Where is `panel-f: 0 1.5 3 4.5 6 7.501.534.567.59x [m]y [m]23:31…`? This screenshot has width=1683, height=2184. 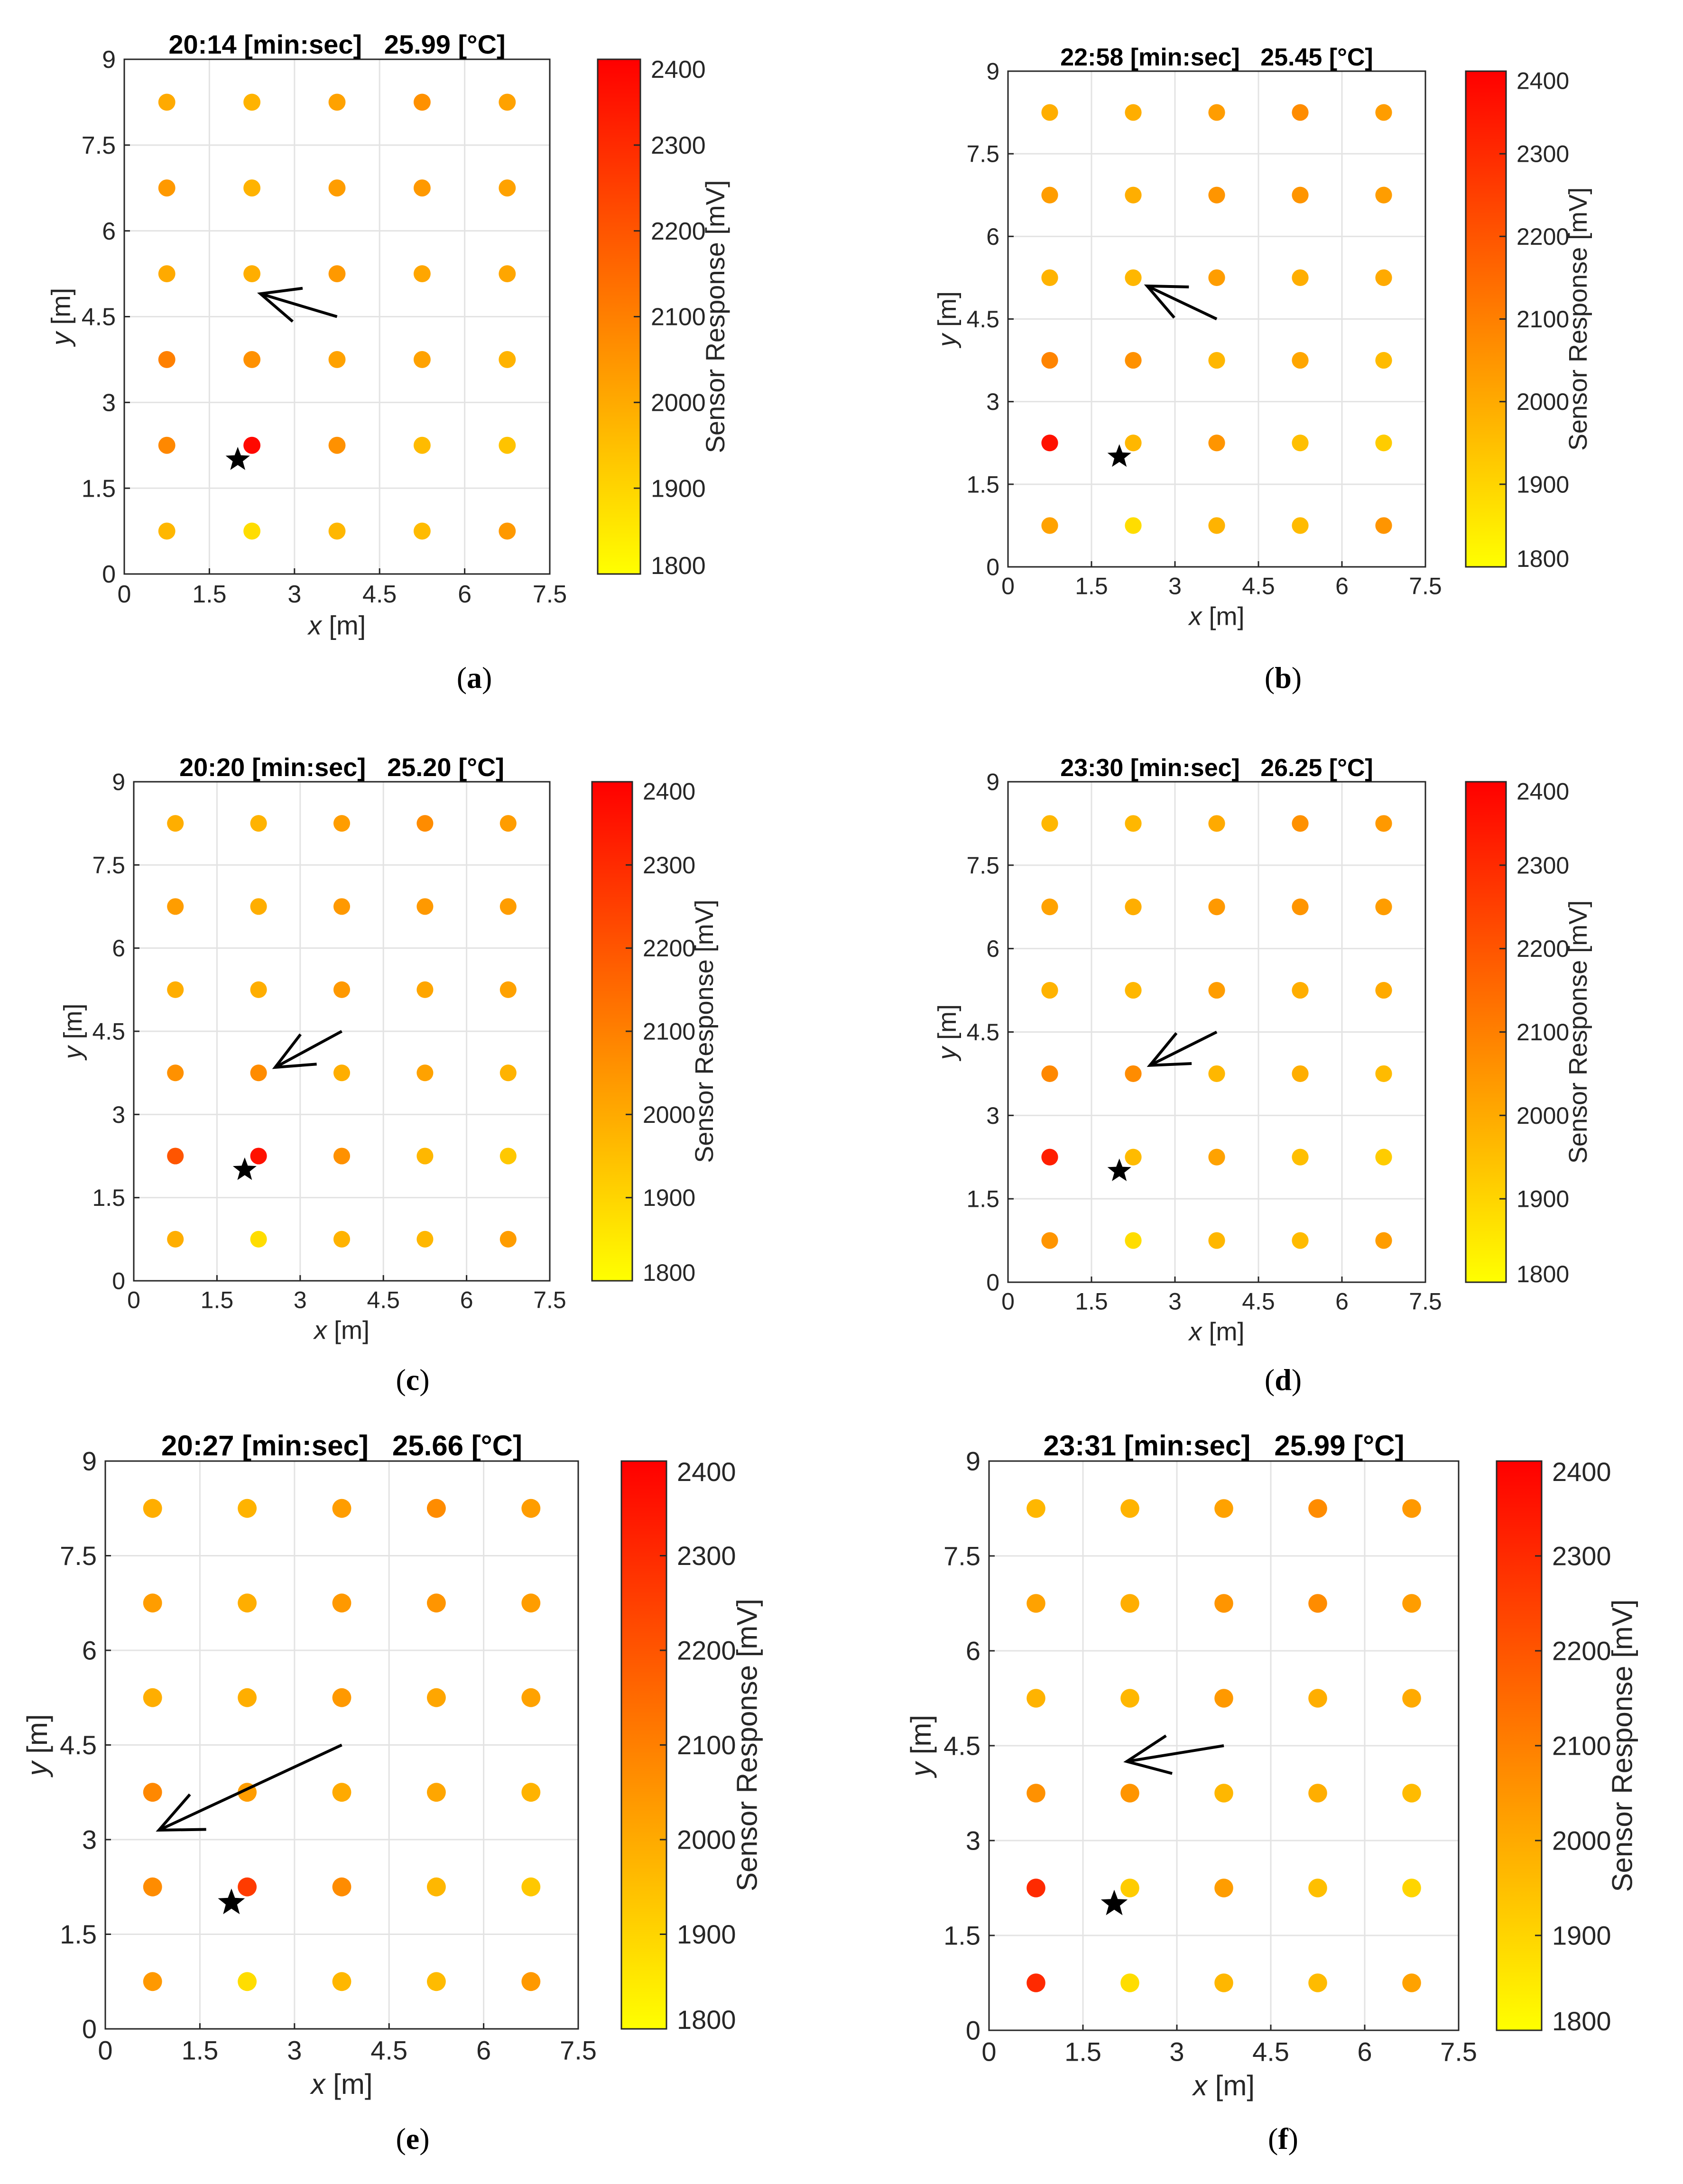 panel-f: 0 1.5 3 4.5 6 7.501.534.567.59x [m]y [m]23:31… is located at coordinates (1271, 1793).